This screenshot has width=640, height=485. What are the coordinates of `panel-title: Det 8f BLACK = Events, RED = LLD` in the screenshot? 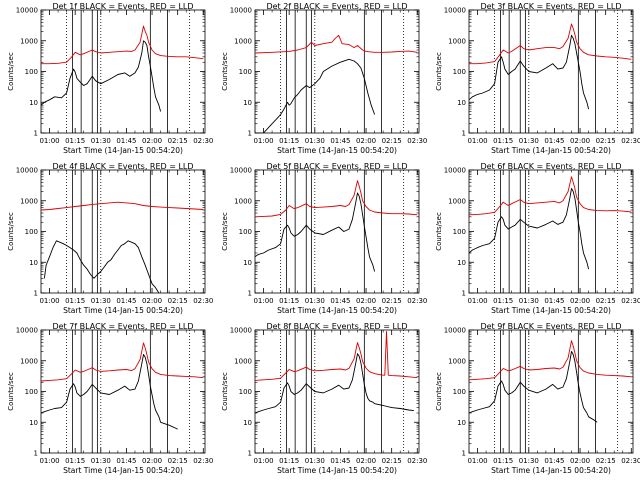 It's located at (336, 326).